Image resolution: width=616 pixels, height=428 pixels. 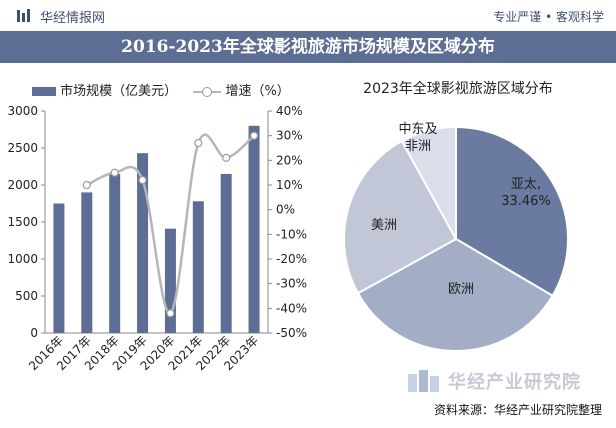 What do you see at coordinates (34, 333) in the screenshot?
I see `y-left-tick-label: 0` at bounding box center [34, 333].